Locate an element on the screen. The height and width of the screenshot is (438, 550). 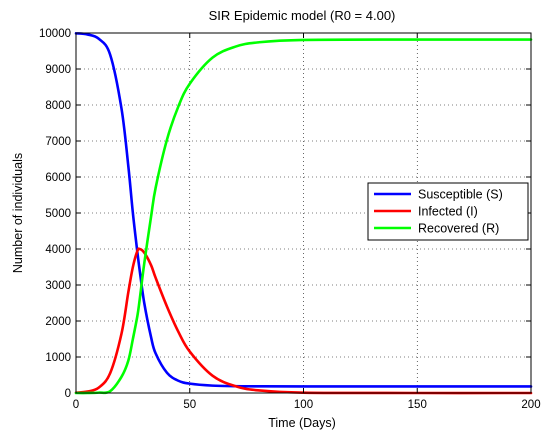
x-tick-label: 0 is located at coordinates (76, 405).